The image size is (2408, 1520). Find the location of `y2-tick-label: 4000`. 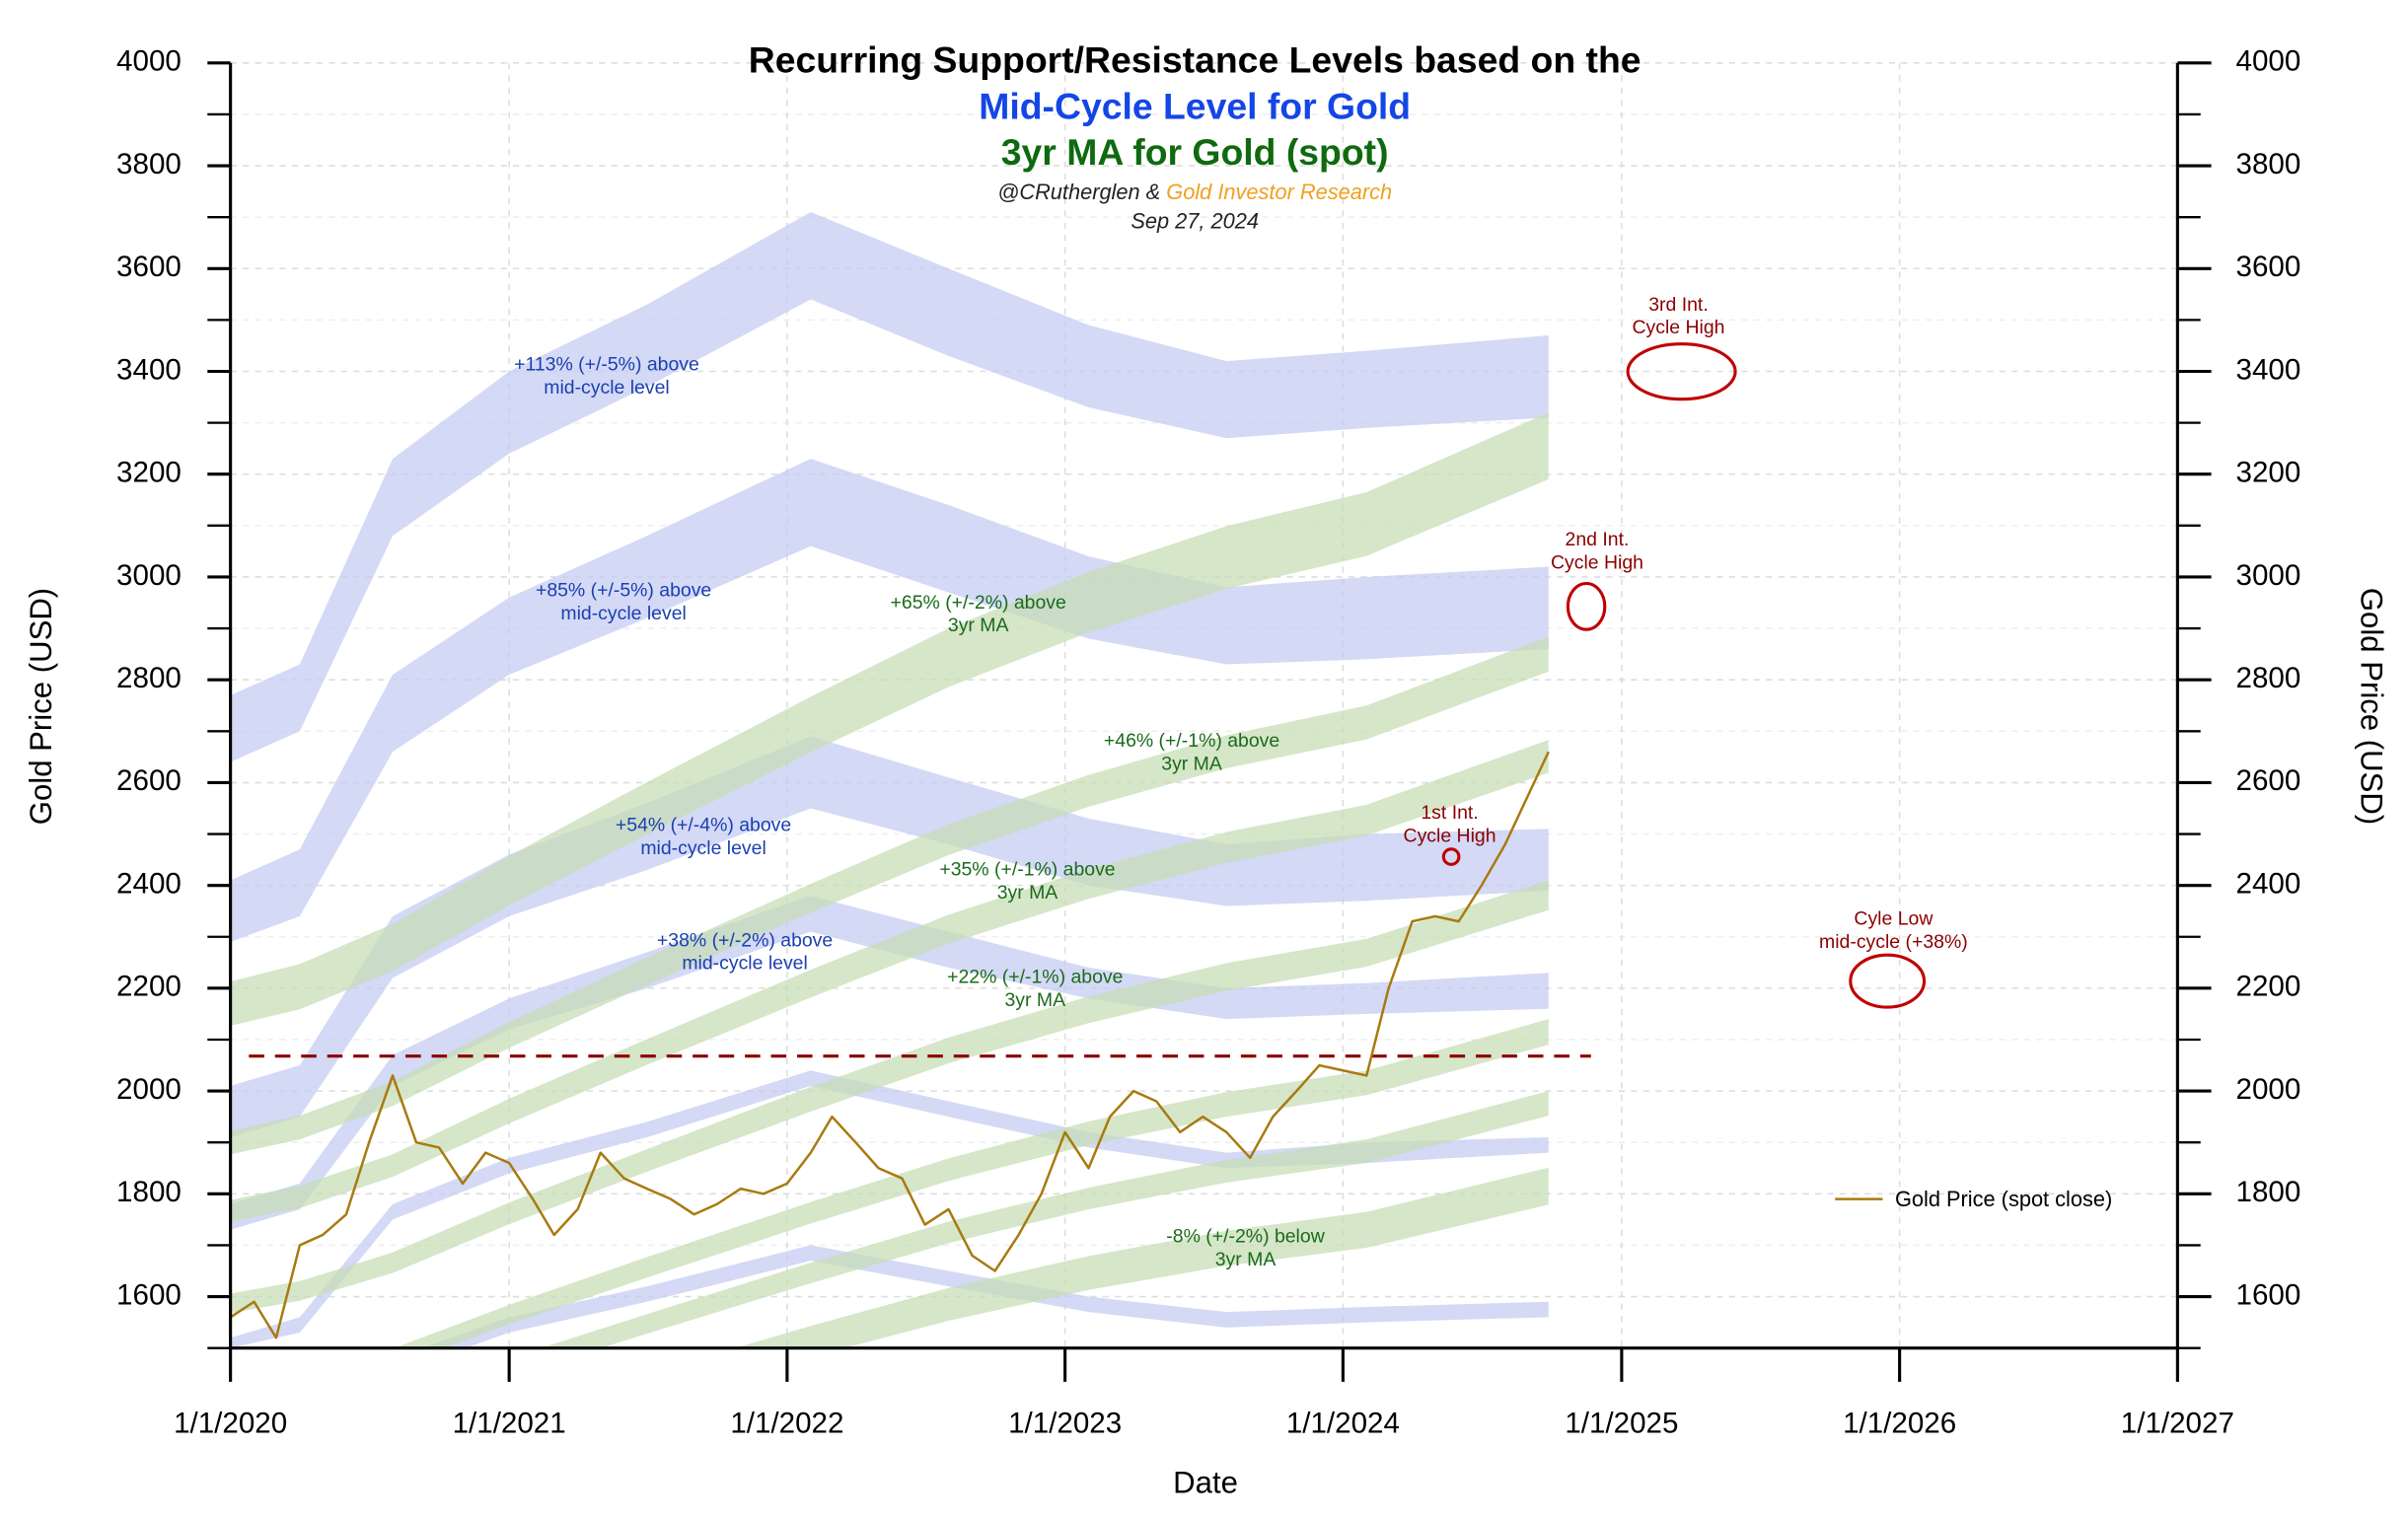

y2-tick-label: 4000 is located at coordinates (2268, 61).